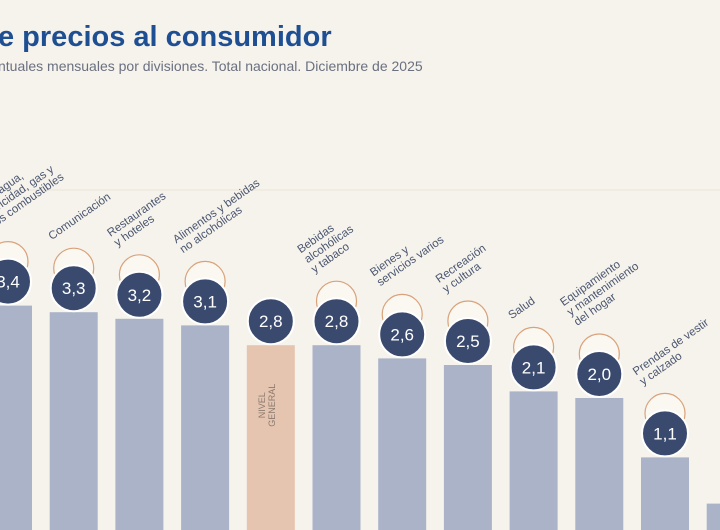 This screenshot has height=530, width=720. Describe the element at coordinates (166, 37) in the screenshot. I see `chart-title: e precios al consumidor` at that location.